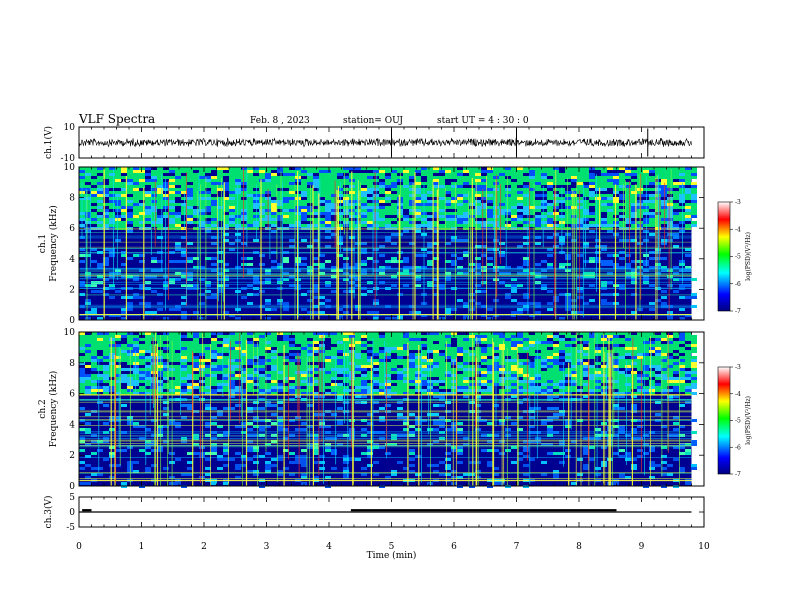  Describe the element at coordinates (734, 257) in the screenshot. I see `ch1-colorbar: -3 -4 -5 -6 -7 log(PSD)(V²/Hz)` at that location.